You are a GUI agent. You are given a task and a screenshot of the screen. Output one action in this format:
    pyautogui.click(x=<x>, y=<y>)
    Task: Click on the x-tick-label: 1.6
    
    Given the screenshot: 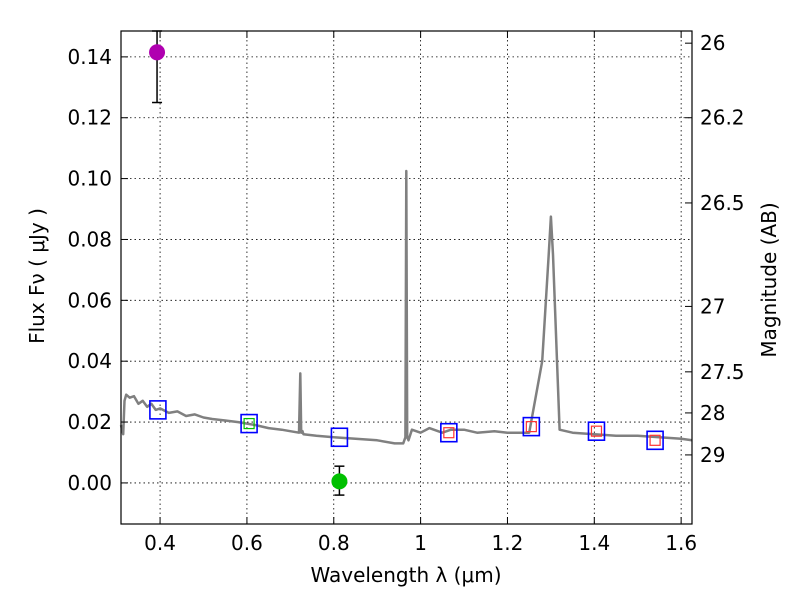 What is the action you would take?
    pyautogui.click(x=681, y=543)
    